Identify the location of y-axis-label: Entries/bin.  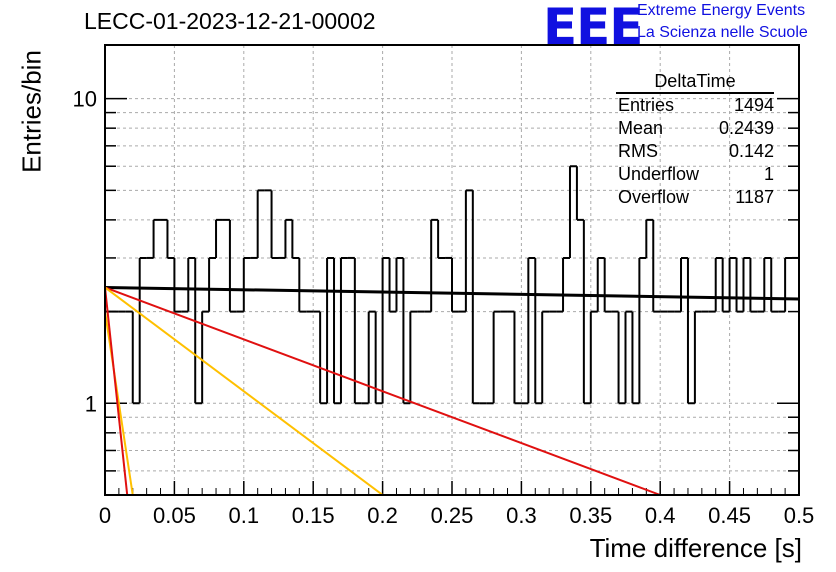
(31, 111).